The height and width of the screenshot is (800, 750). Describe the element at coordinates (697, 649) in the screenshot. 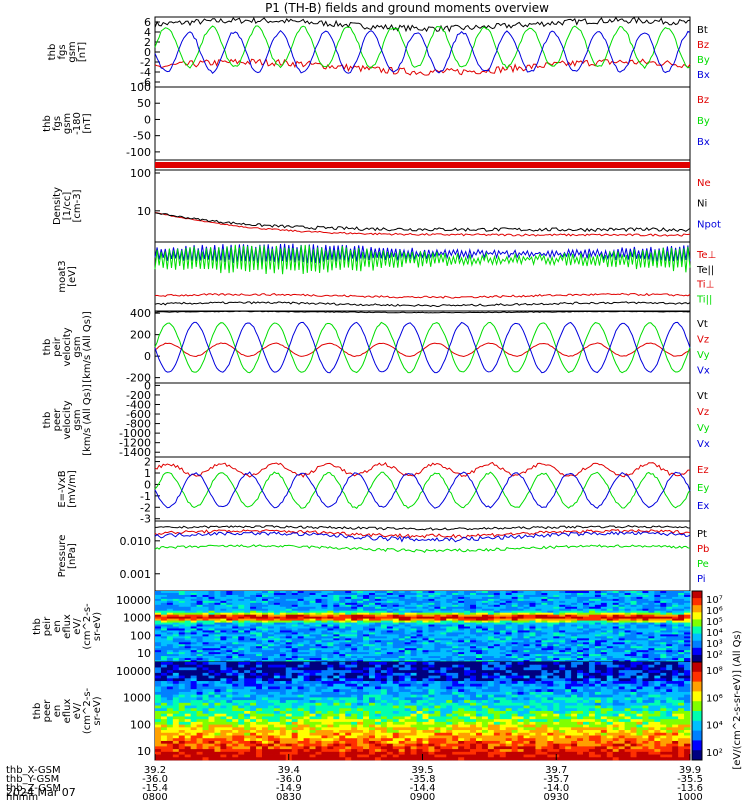

I see `colorbar-swatch` at that location.